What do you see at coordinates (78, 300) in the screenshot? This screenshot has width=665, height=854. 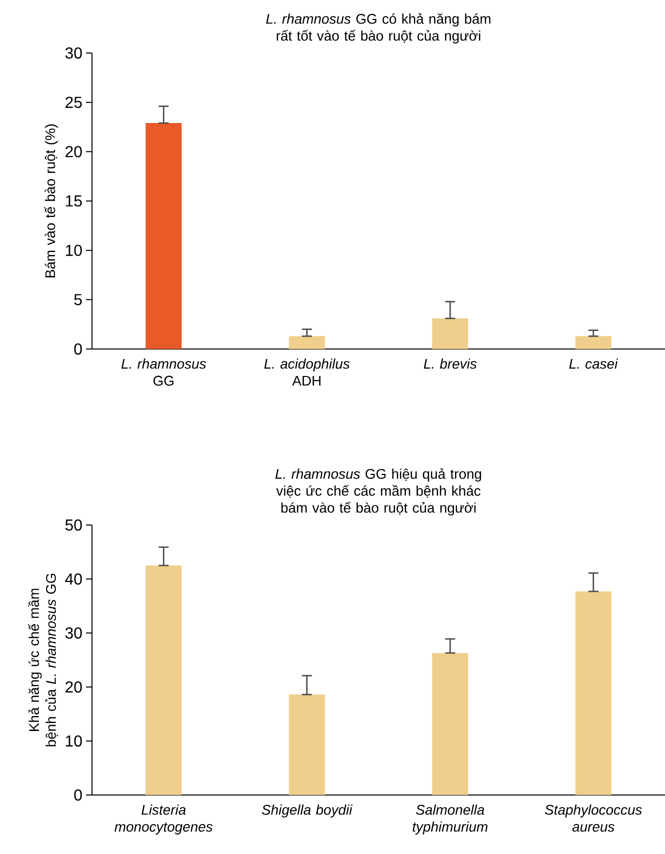 I see `y-tick-label: 5` at bounding box center [78, 300].